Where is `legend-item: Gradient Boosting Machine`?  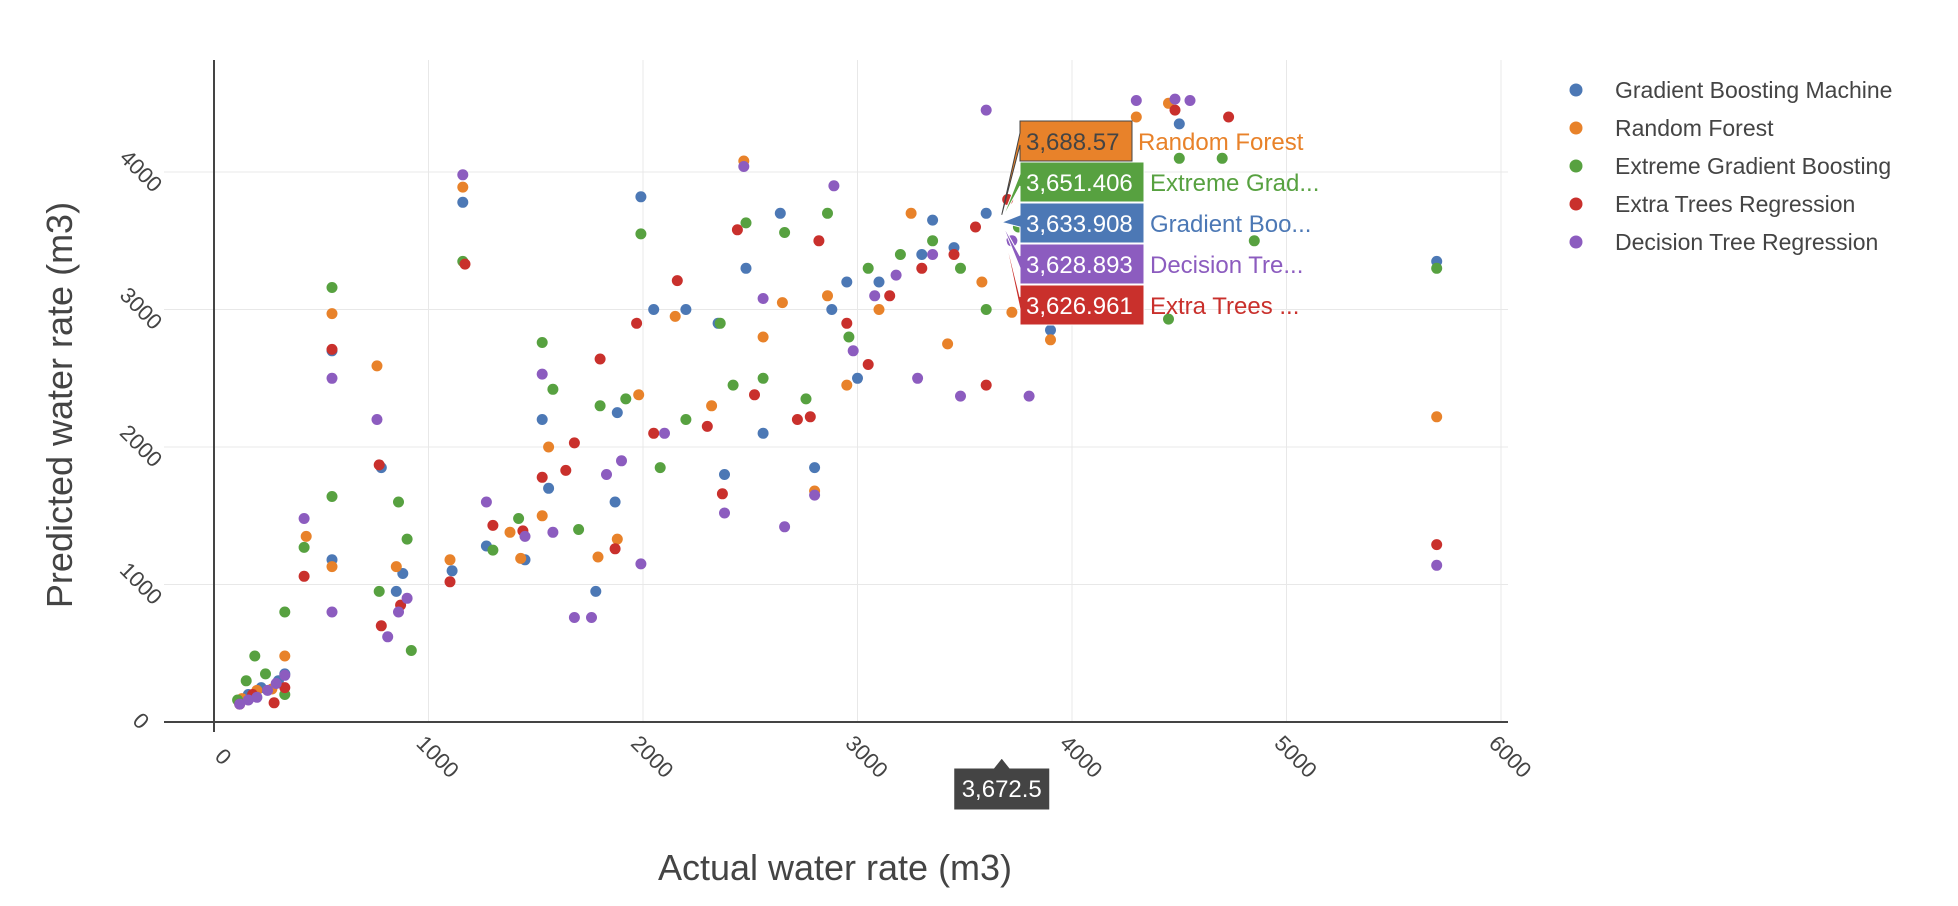 legend-item: Gradient Boosting Machine is located at coordinates (1731, 90).